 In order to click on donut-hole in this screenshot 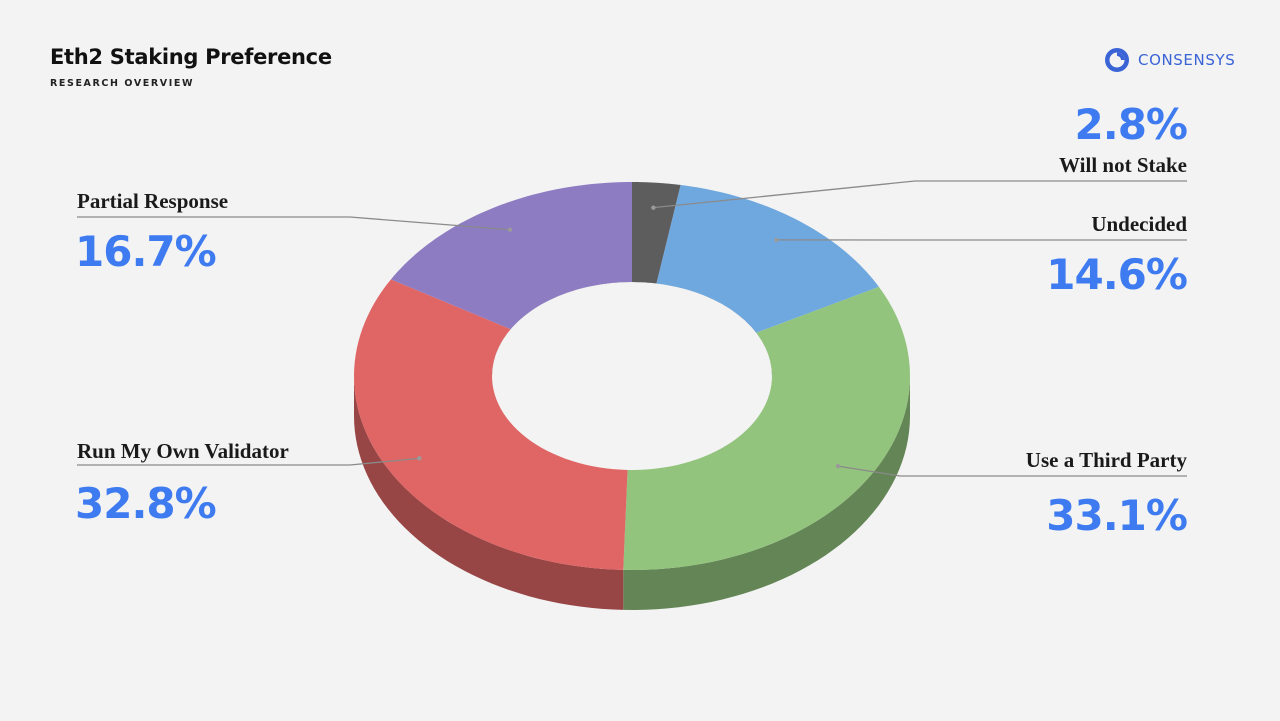, I will do `click(632, 396)`.